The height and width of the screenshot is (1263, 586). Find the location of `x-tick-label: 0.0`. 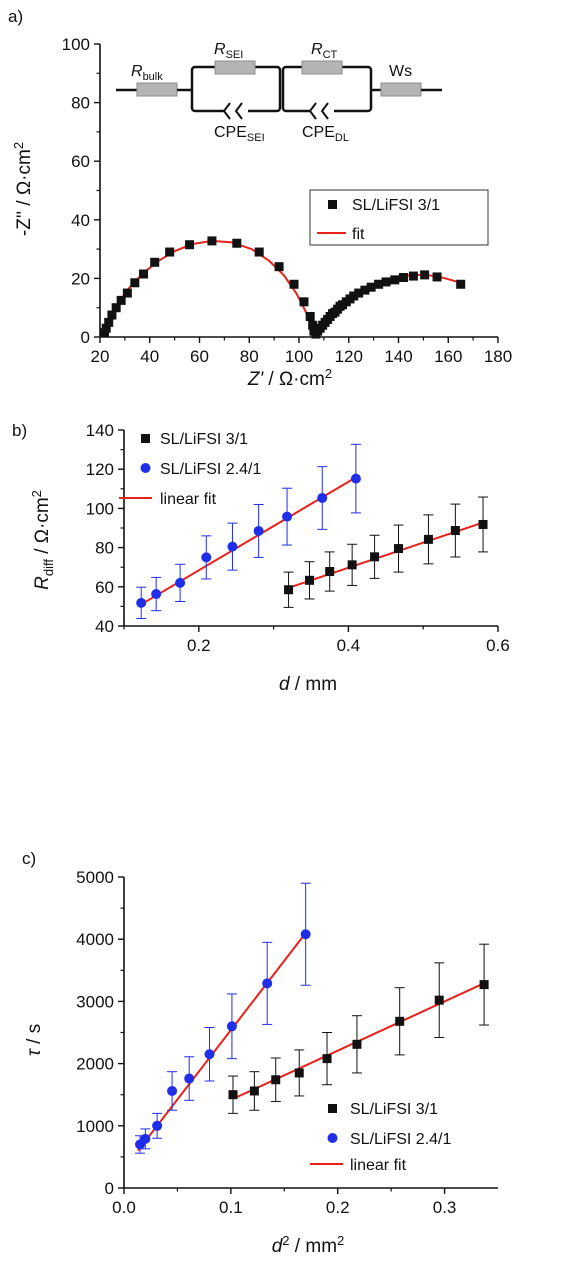

x-tick-label: 0.0 is located at coordinates (124, 1207).